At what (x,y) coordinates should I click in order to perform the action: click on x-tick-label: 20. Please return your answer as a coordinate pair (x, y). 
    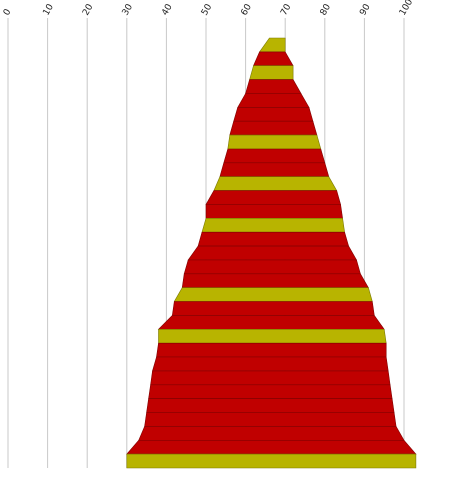
    Looking at the image, I should click on (88, 9).